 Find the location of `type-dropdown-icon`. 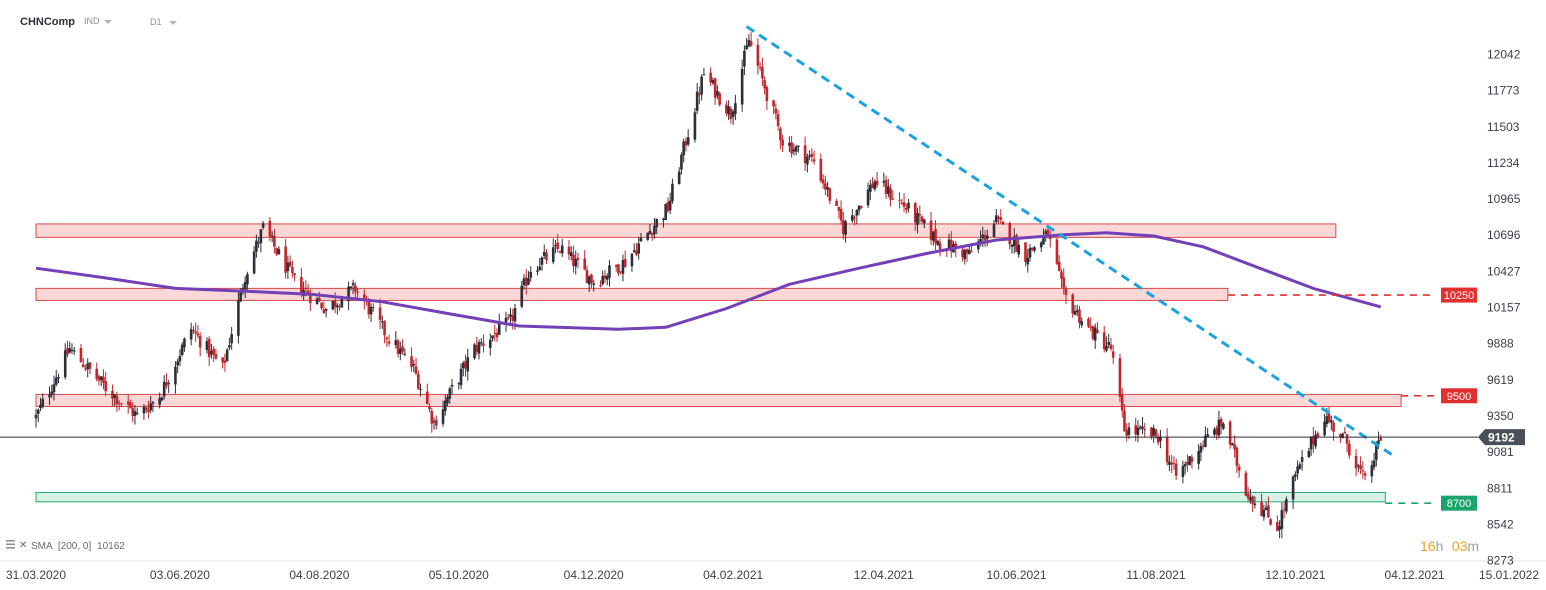

type-dropdown-icon is located at coordinates (108, 22).